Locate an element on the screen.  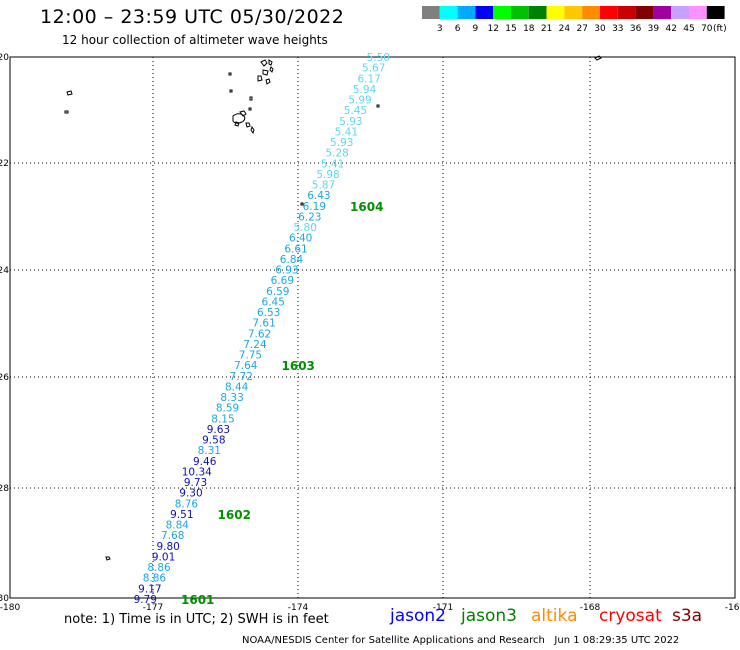
scale-label: 39 is located at coordinates (654, 29).